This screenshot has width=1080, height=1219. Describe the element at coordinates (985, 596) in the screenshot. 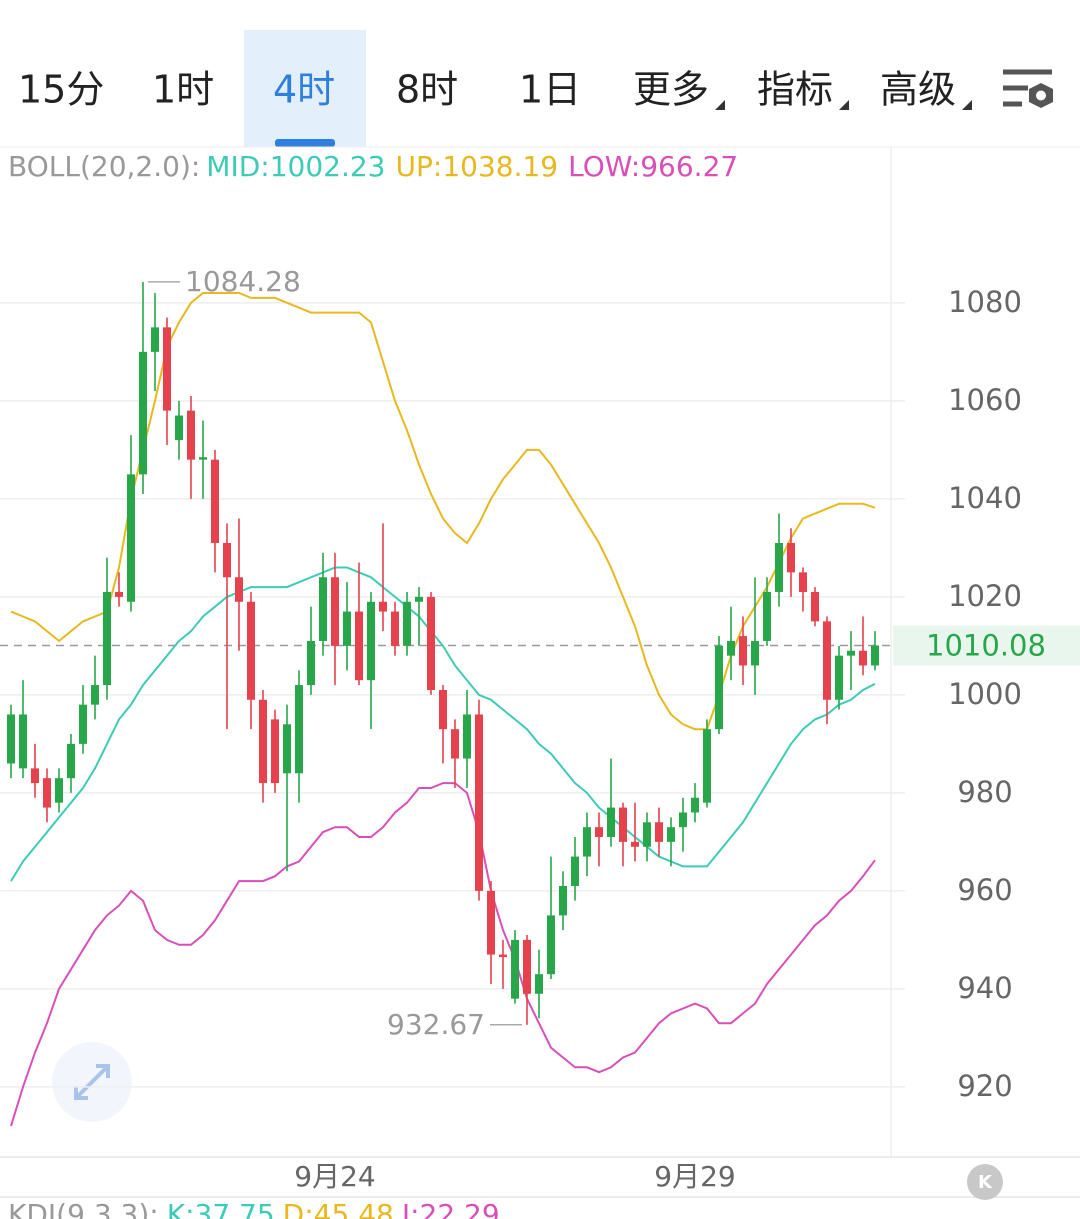

I see `y-tick-label: 1020` at that location.